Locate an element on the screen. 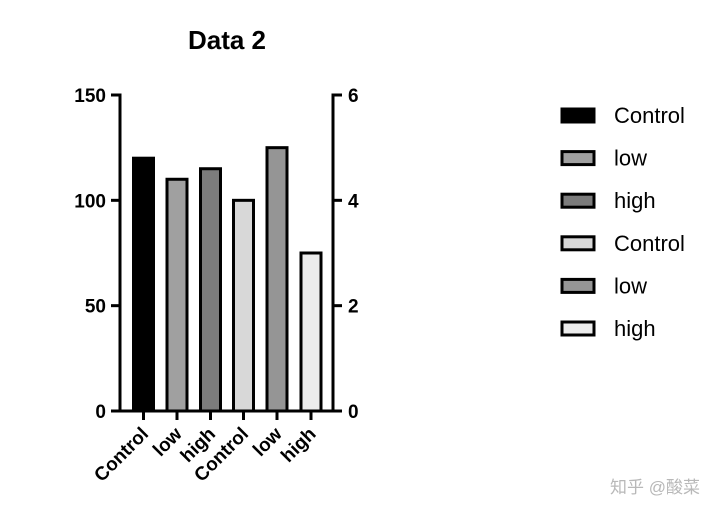 This screenshot has height=516, width=720. right-tick-label: 2 is located at coordinates (353, 307).